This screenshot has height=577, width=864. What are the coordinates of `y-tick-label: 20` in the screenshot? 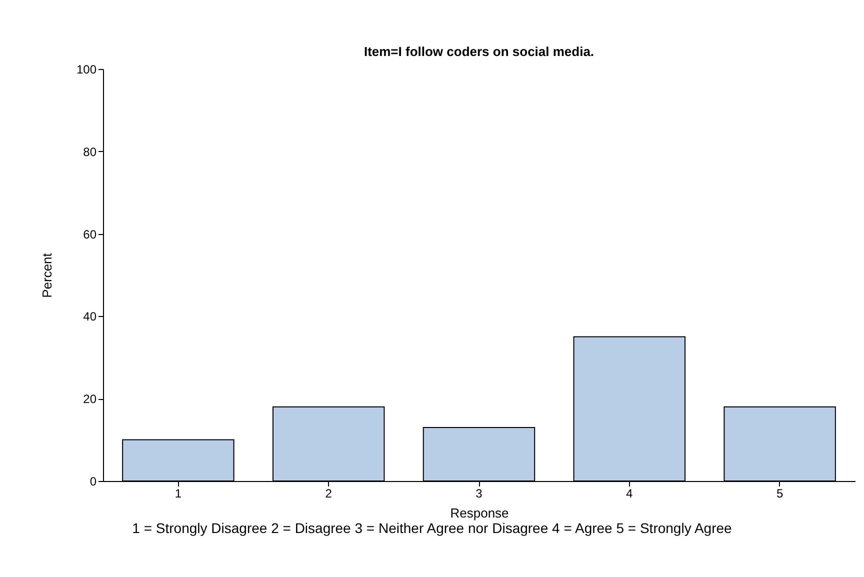 It's located at (90, 399).